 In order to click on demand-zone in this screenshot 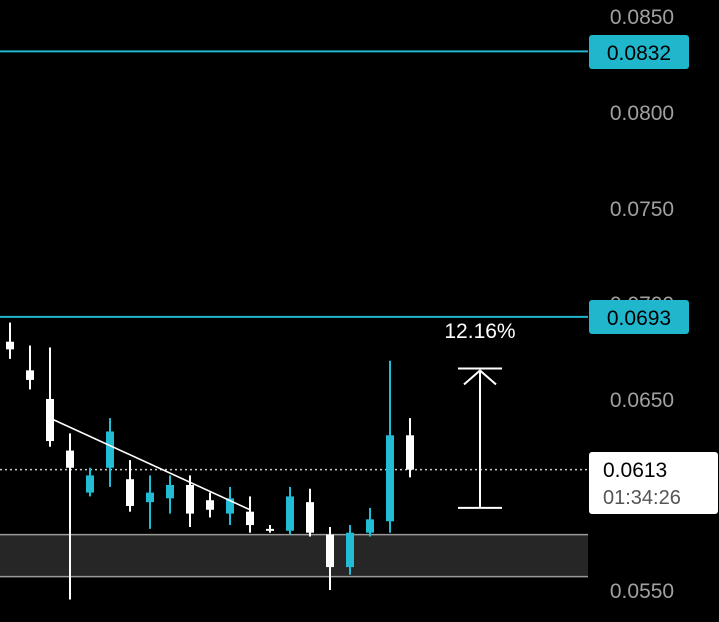, I will do `click(294, 555)`.